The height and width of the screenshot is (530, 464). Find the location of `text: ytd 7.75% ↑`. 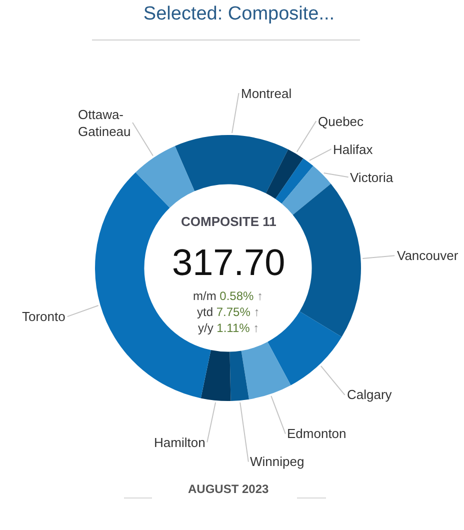

text: ytd 7.75% ↑ is located at coordinates (228, 312).